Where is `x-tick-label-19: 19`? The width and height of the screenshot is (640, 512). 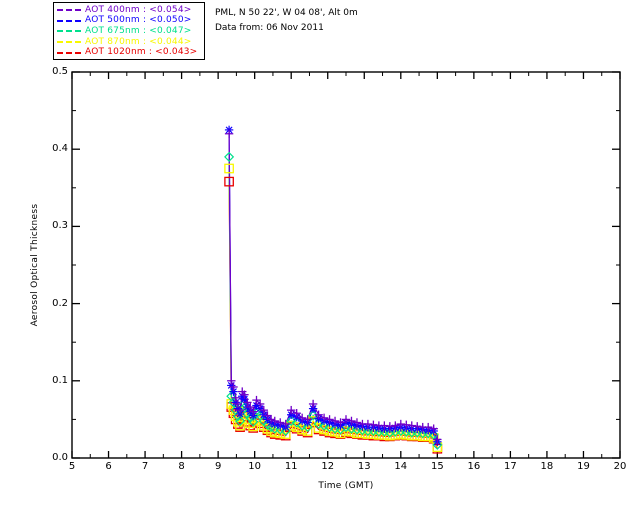
x-tick-label-19: 19 is located at coordinates (583, 466).